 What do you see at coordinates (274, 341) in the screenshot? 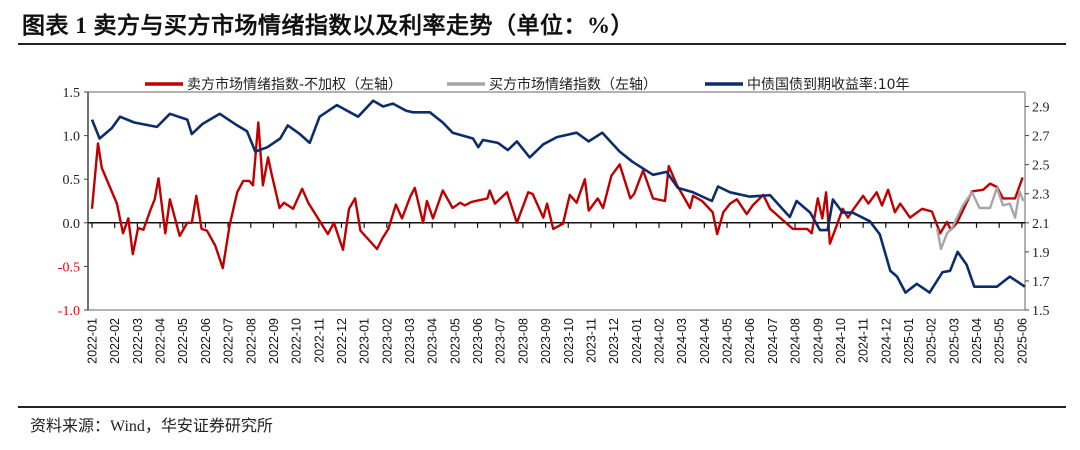
I see `x-tick-label: 2022-09` at bounding box center [274, 341].